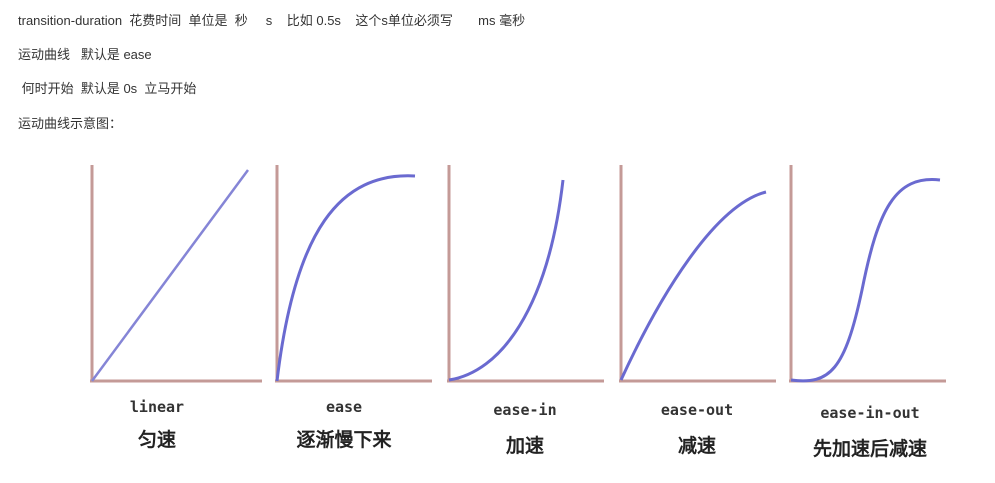  Describe the element at coordinates (157, 407) in the screenshot. I see `code-label-linear: linear` at that location.